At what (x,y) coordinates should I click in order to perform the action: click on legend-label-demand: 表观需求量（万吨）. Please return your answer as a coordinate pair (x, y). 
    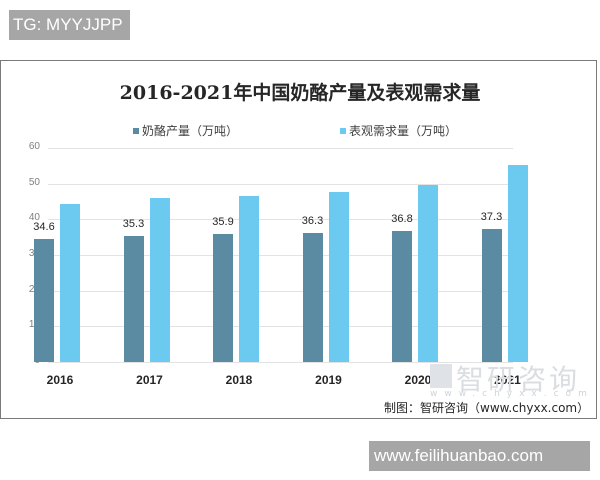
    Looking at the image, I should click on (403, 131).